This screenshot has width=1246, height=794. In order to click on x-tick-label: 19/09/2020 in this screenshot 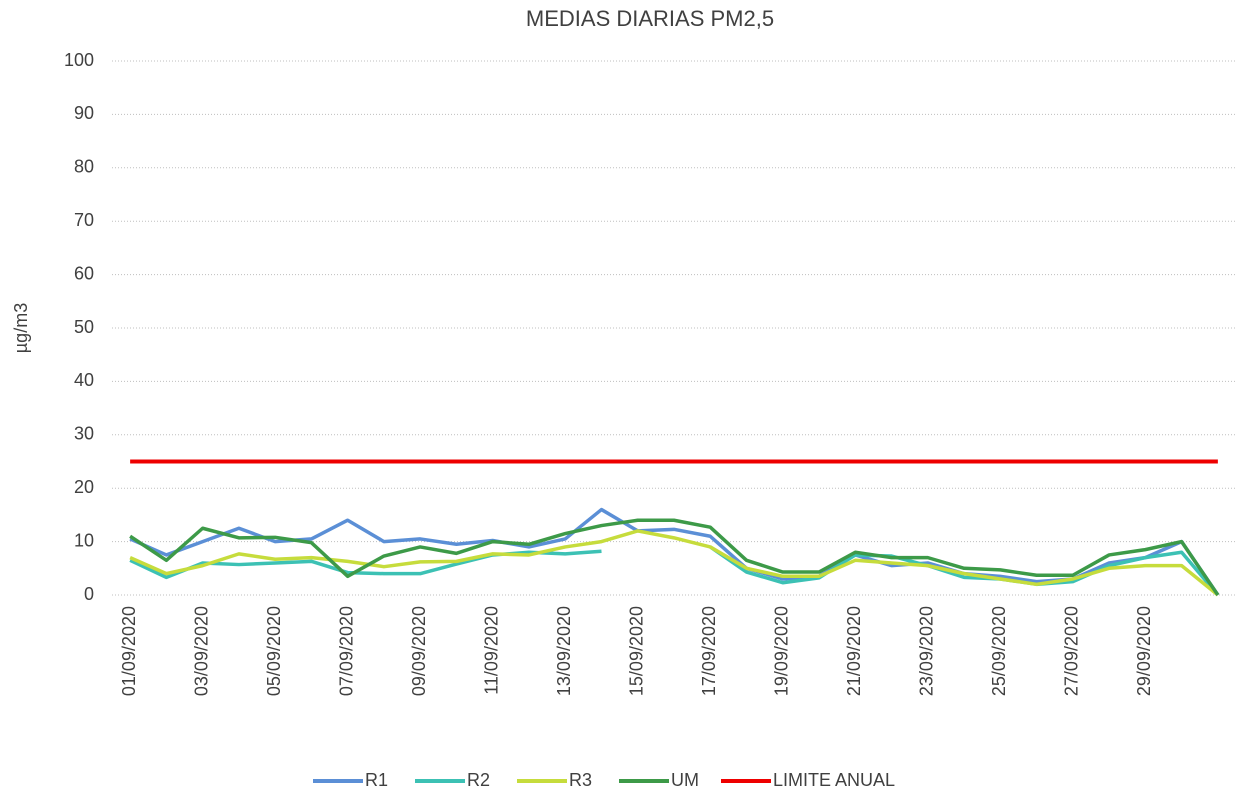, I will do `click(782, 651)`.